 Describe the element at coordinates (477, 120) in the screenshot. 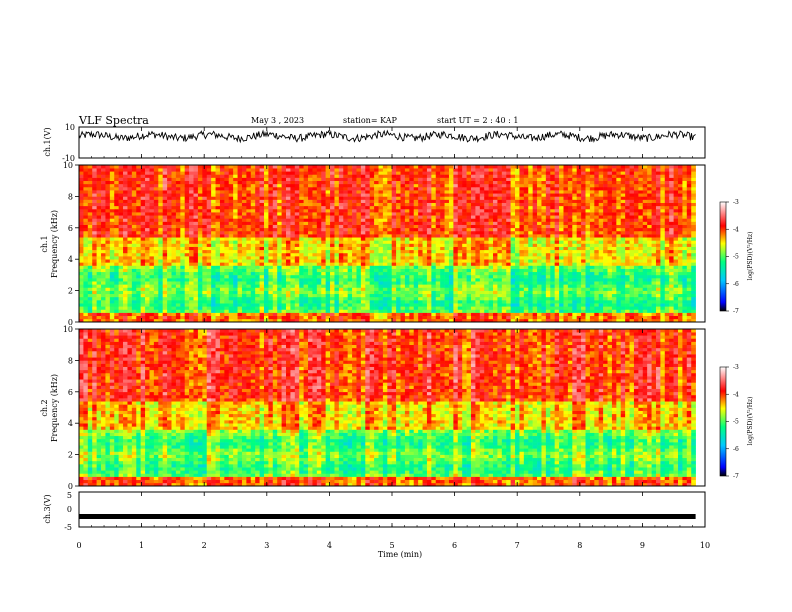

I see `start-time-label: start UT = 2 : 40 : 1` at that location.